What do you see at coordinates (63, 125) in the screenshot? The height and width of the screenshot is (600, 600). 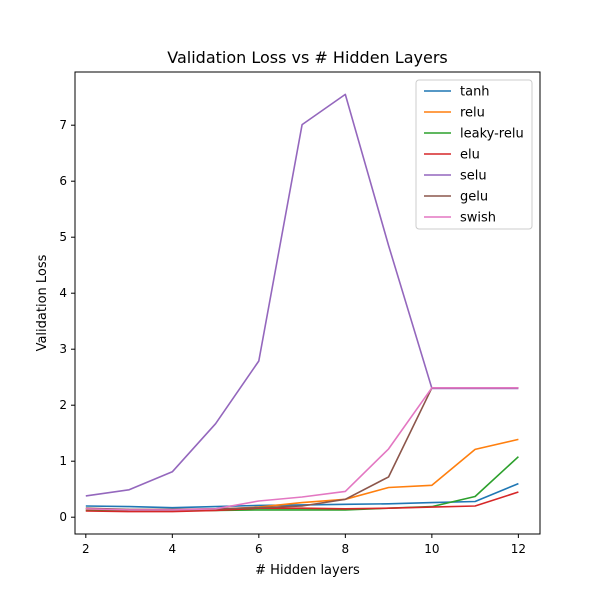 I see `y-tick-label: 7` at bounding box center [63, 125].